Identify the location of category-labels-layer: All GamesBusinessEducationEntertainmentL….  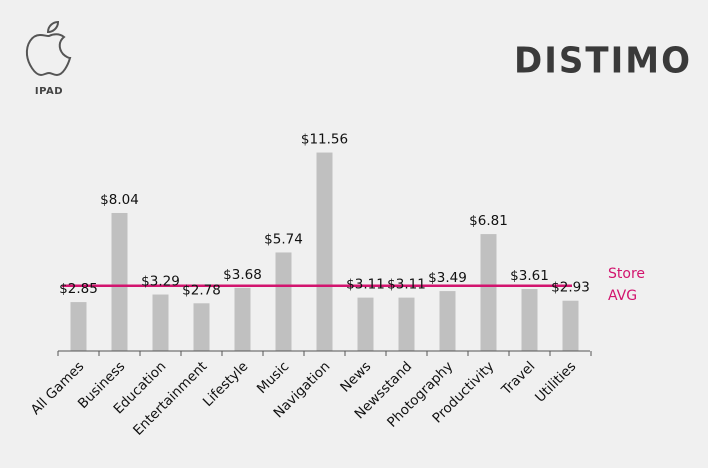
(304, 399).